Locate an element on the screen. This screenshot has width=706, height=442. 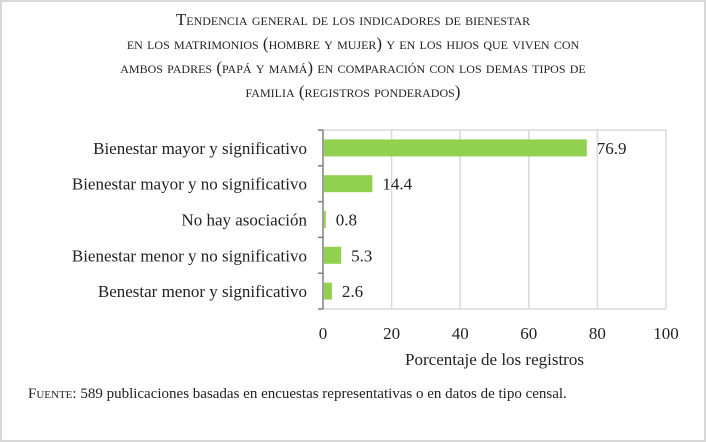
x-tick-label: 20 is located at coordinates (391, 333).